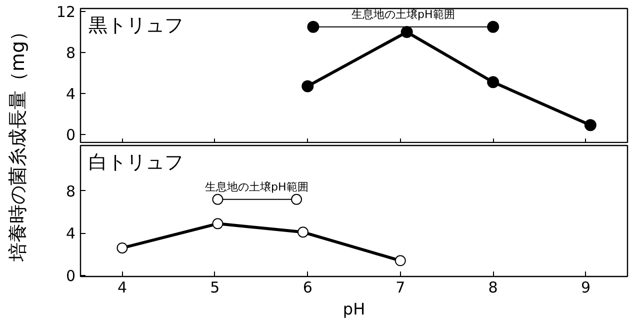 The height and width of the screenshot is (323, 640). What do you see at coordinates (401, 287) in the screenshot?
I see `x-tick-label: 7` at bounding box center [401, 287].